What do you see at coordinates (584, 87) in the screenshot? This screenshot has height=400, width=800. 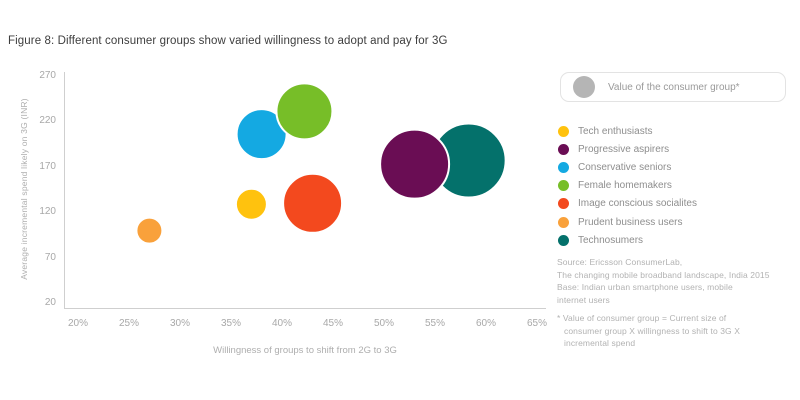 I see `size-key-bubble-icon` at bounding box center [584, 87].